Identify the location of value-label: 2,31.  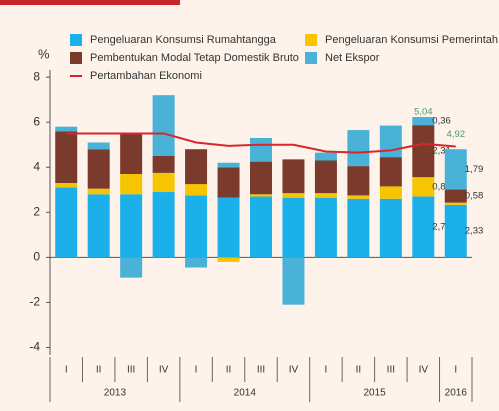
(441, 151).